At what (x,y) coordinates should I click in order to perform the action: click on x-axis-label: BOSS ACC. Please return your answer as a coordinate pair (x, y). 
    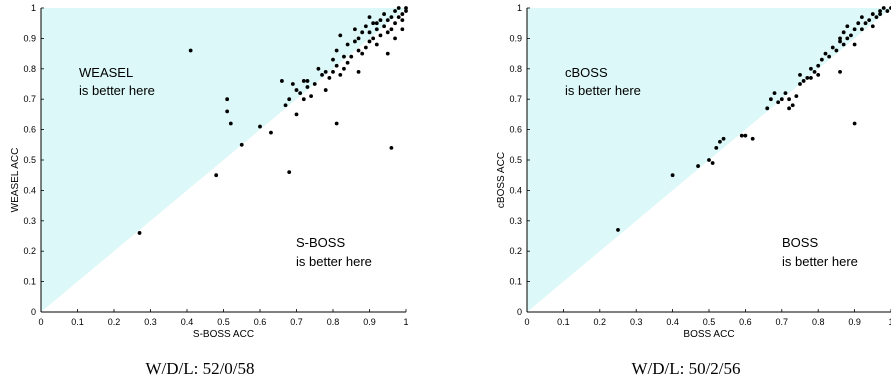
    Looking at the image, I should click on (708, 334).